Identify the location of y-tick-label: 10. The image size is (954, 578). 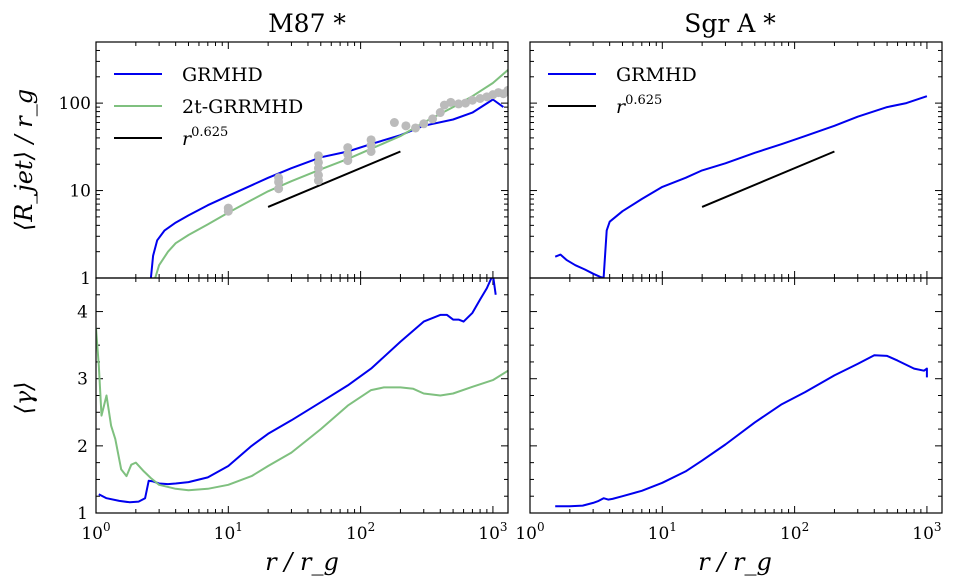
(80, 192).